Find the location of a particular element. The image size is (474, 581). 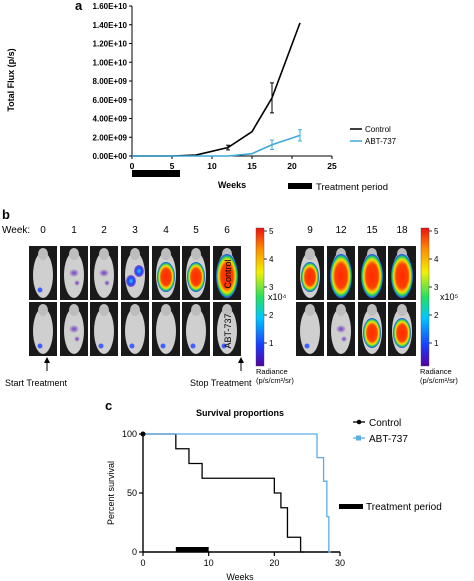

flux-ytick-label: 0.00E+00 is located at coordinates (110, 156).